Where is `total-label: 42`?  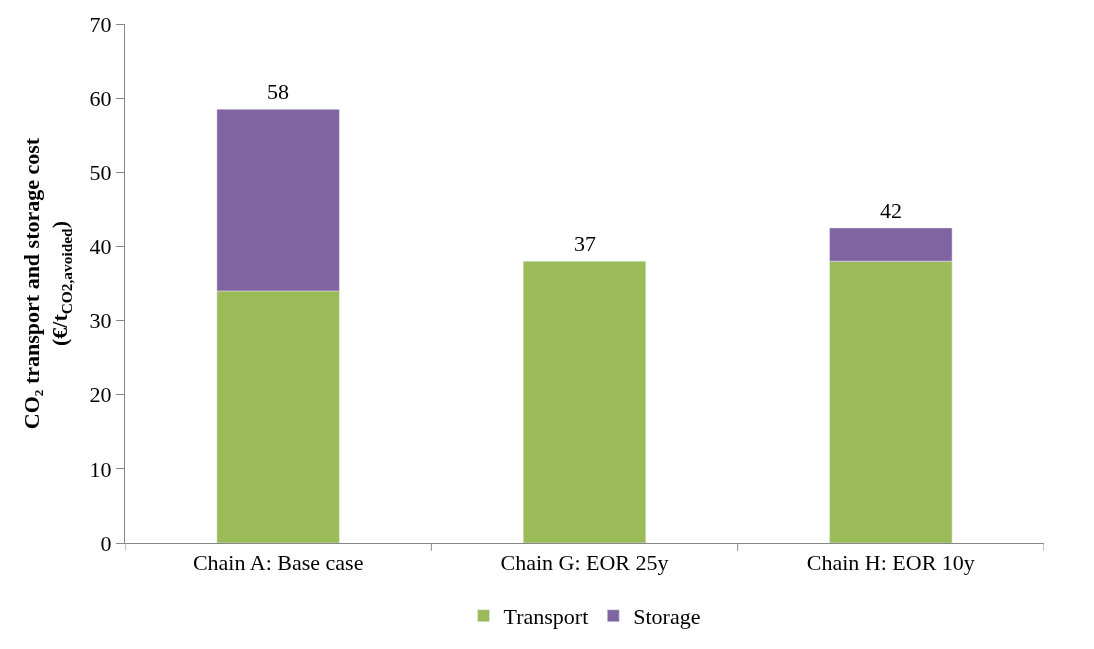
total-label: 42 is located at coordinates (891, 210).